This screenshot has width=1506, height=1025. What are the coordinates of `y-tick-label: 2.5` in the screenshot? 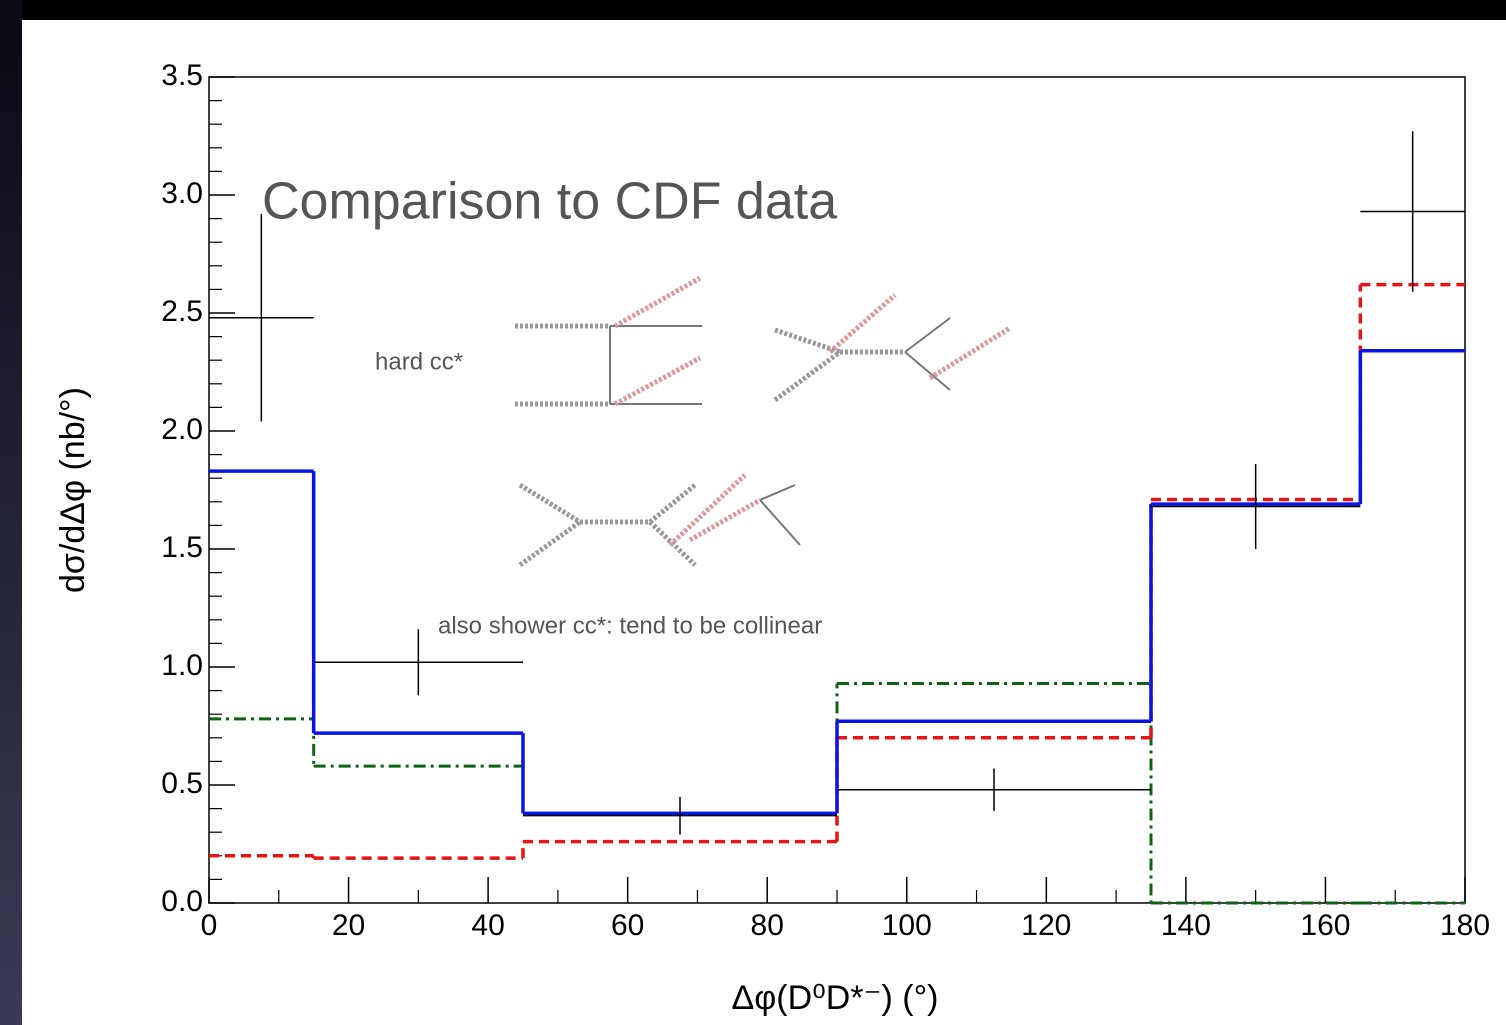 It's located at (182, 311).